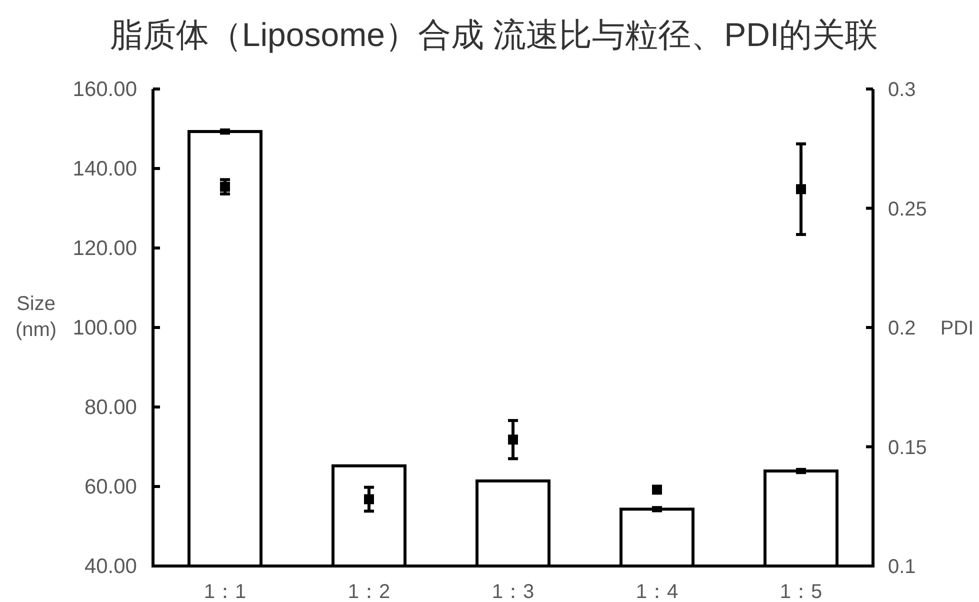  I want to click on y-tick-label: 80.00, so click(110, 407).